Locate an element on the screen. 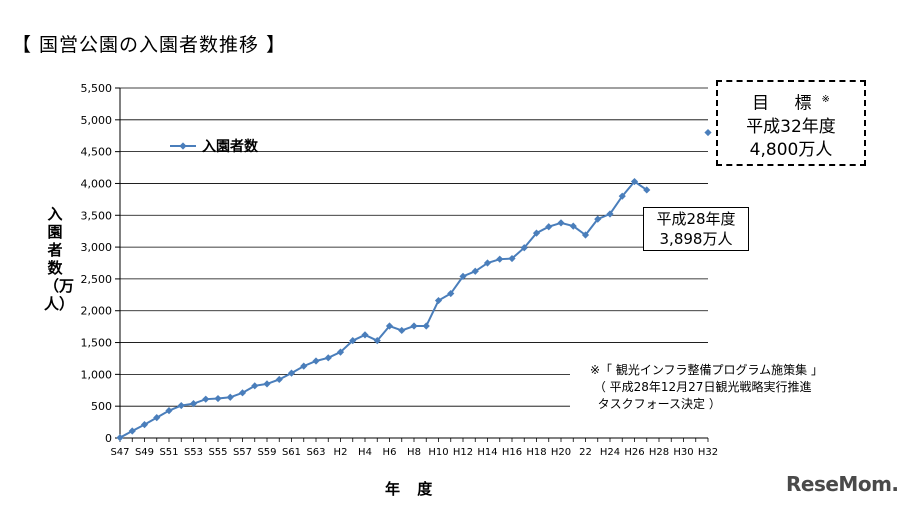 This screenshot has height=506, width=898. y-tick-label: 4,000 is located at coordinates (97, 183).